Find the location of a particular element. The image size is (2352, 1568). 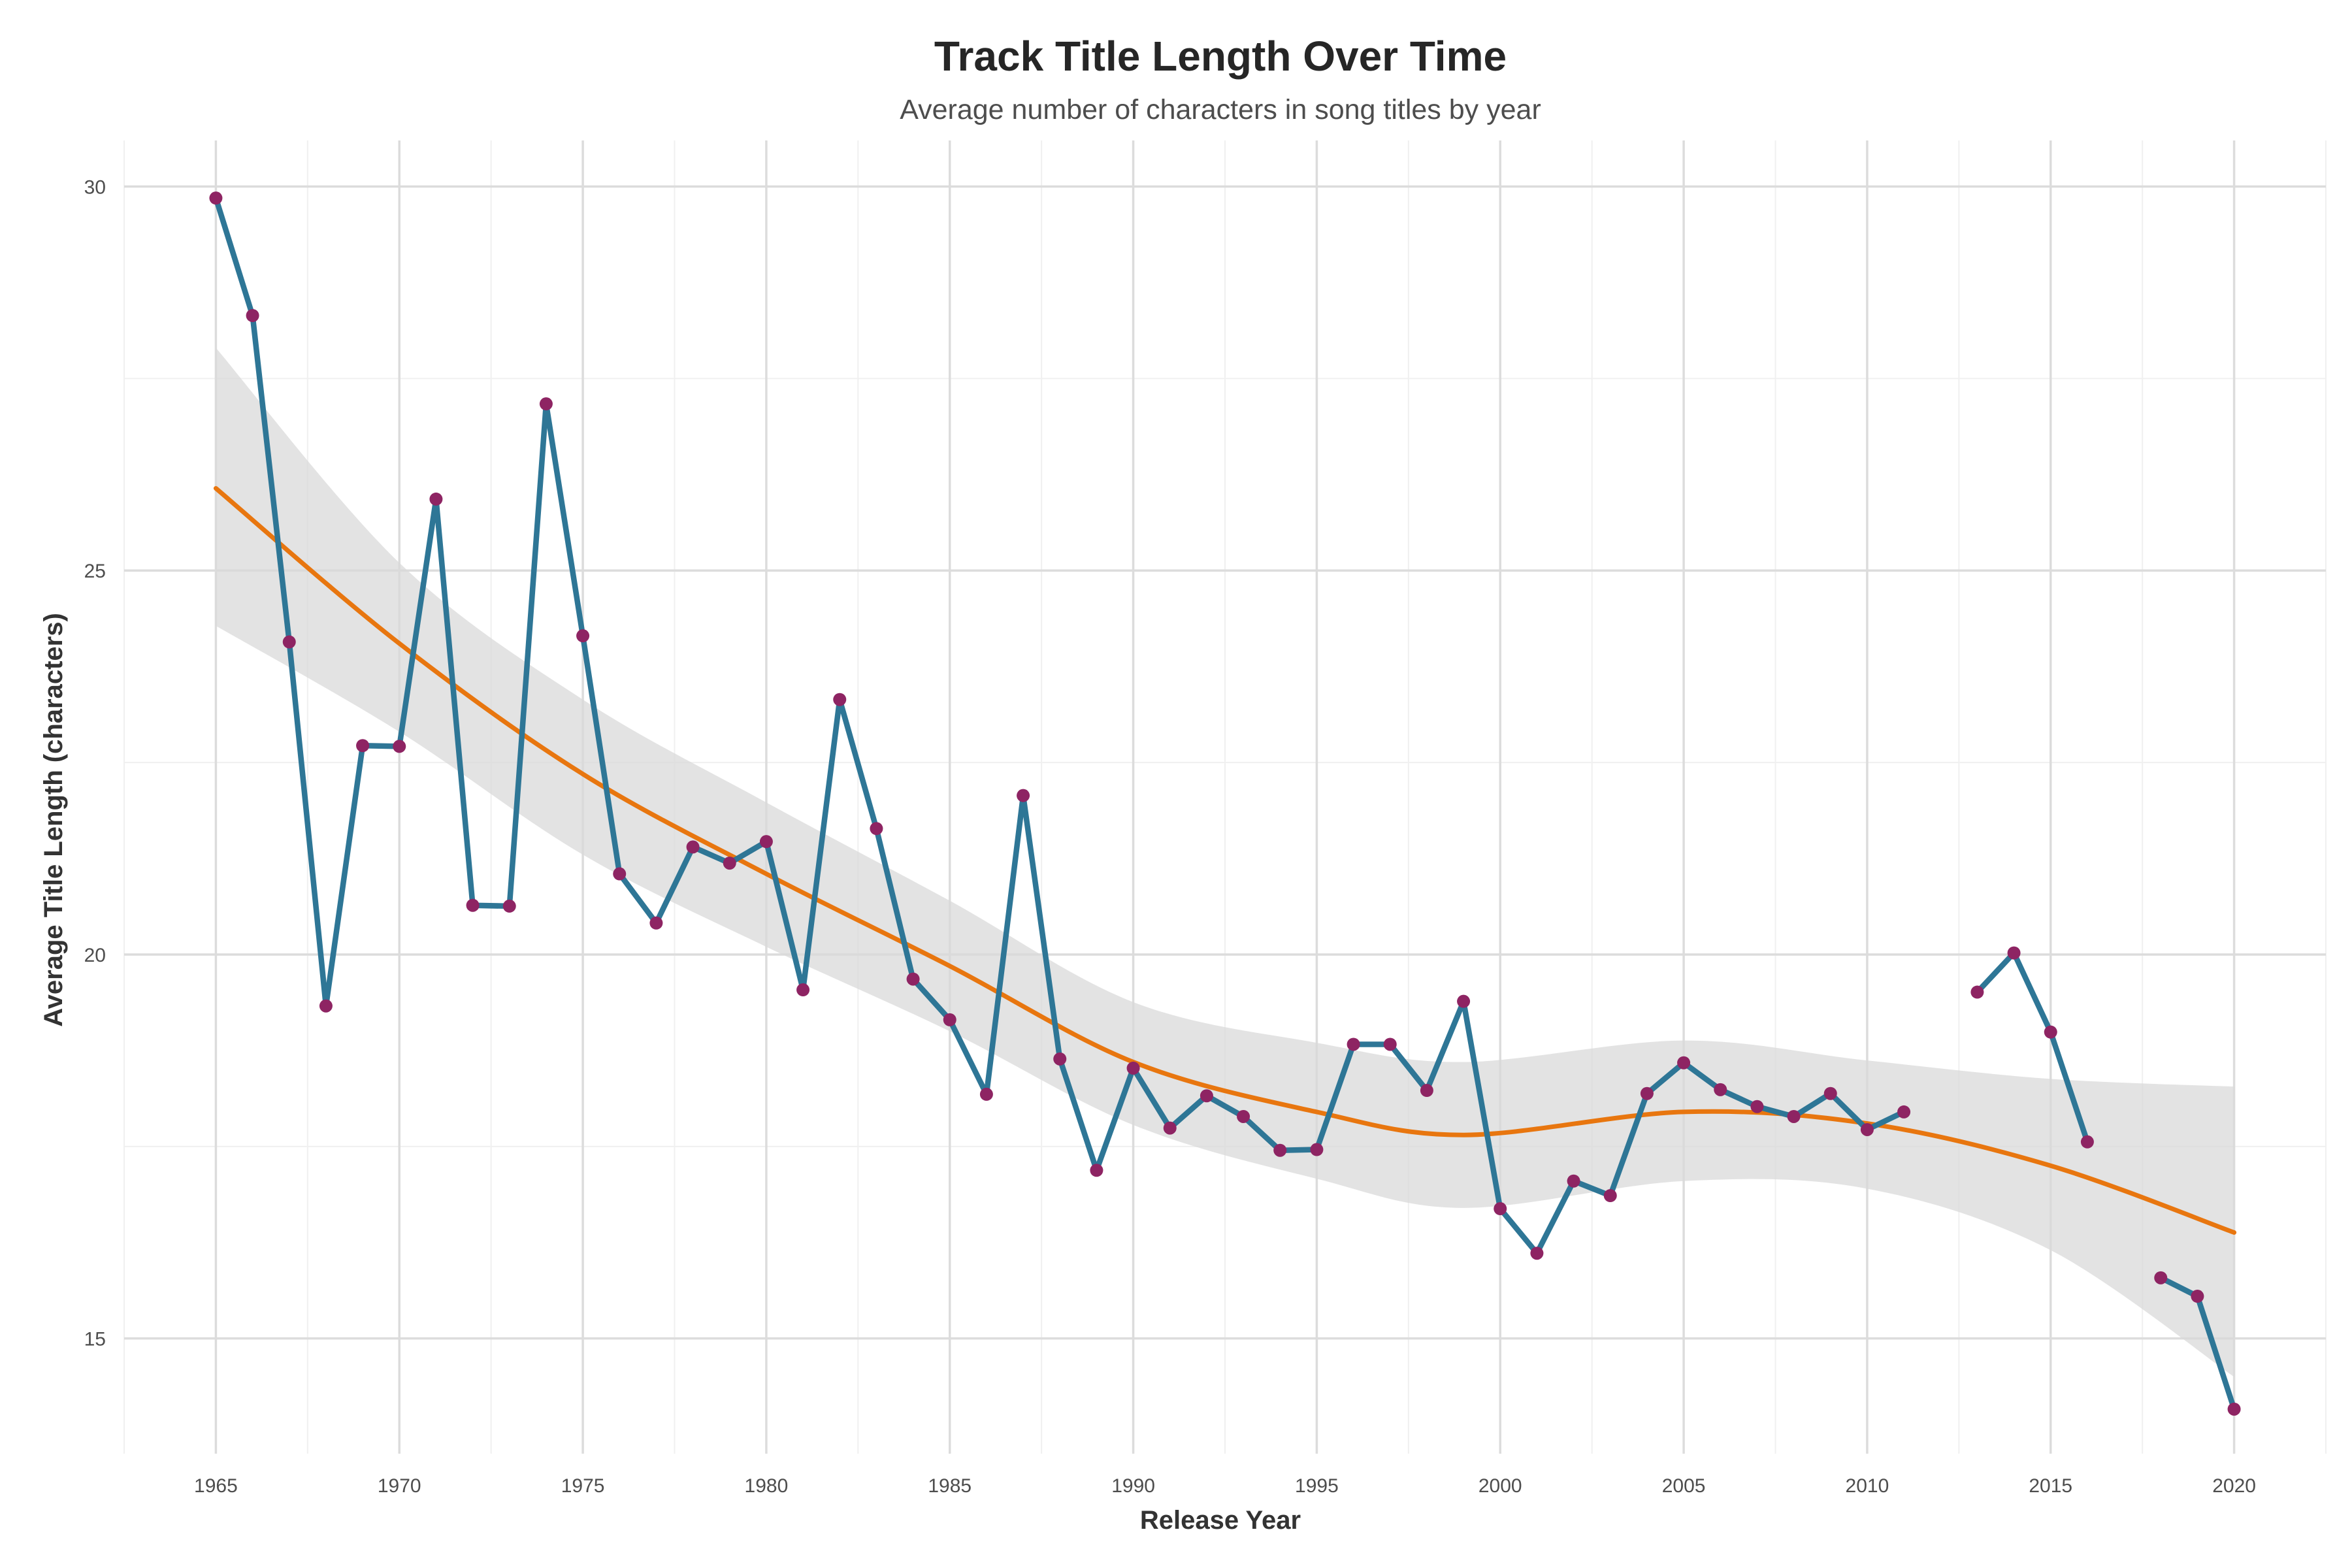

y-axis-ticks: 15 20 25 30 is located at coordinates (95, 763).